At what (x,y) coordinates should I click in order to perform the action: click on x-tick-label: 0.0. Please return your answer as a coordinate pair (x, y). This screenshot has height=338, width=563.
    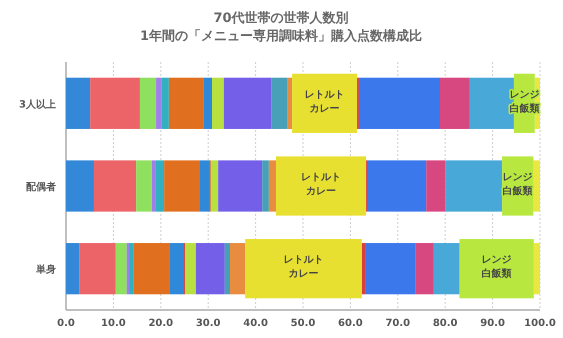
    Looking at the image, I should click on (66, 323).